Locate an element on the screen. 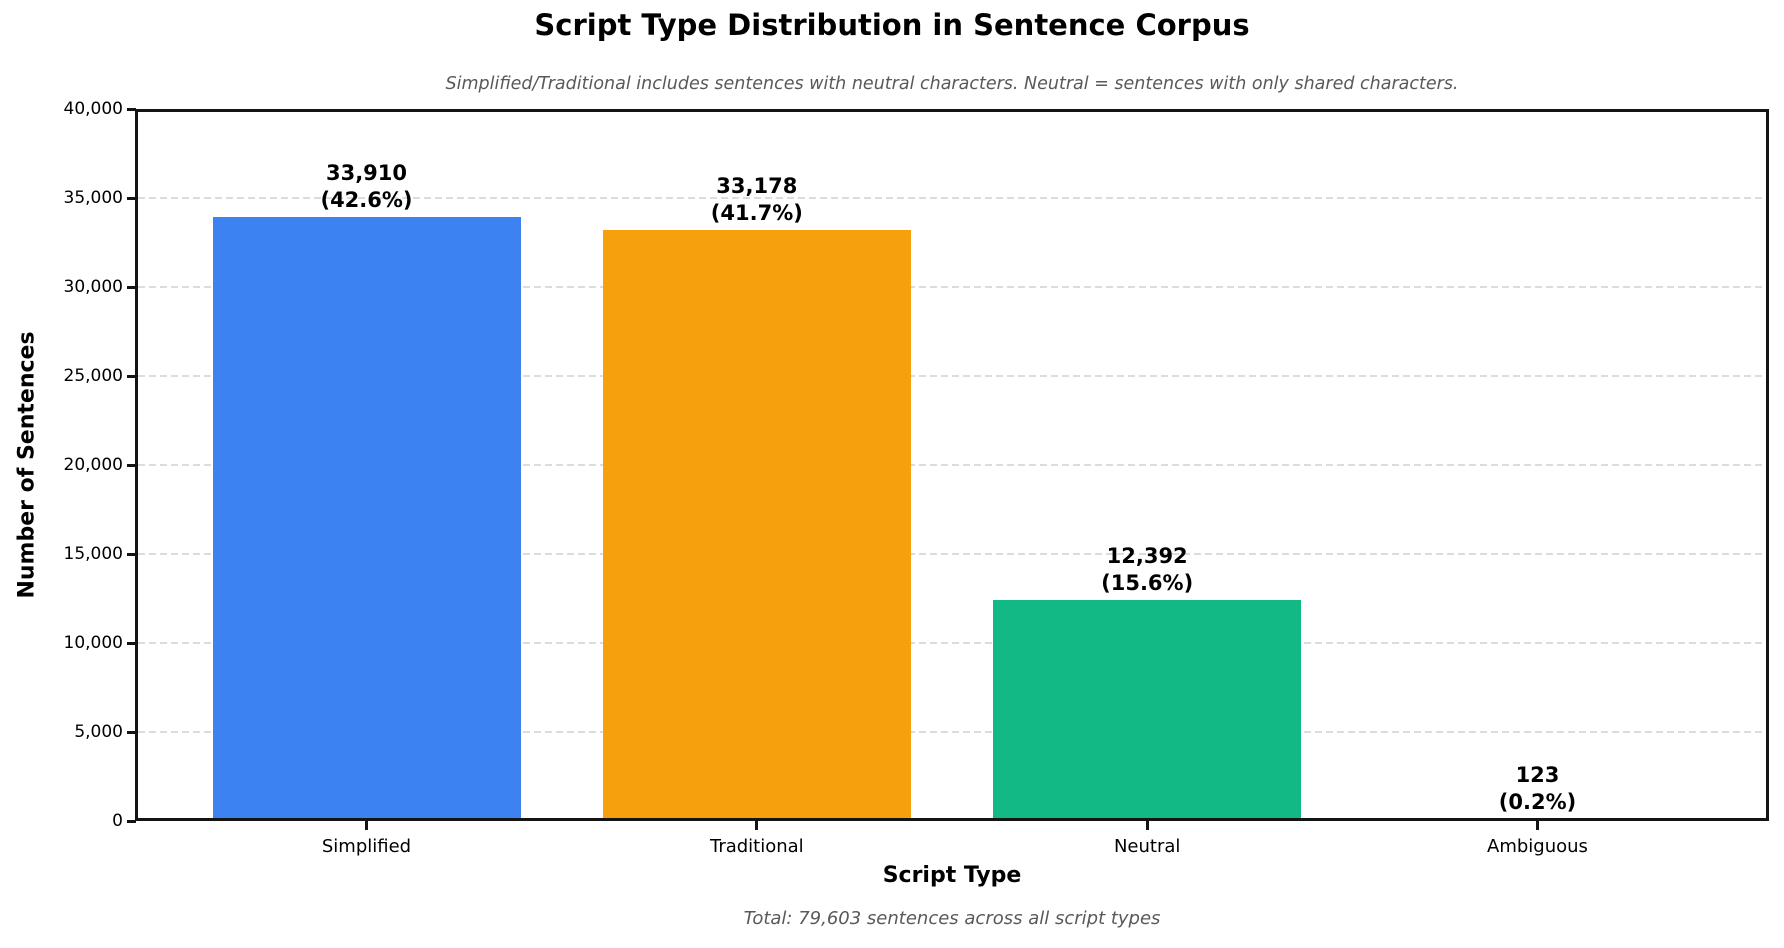  left-spine is located at coordinates (136, 465).